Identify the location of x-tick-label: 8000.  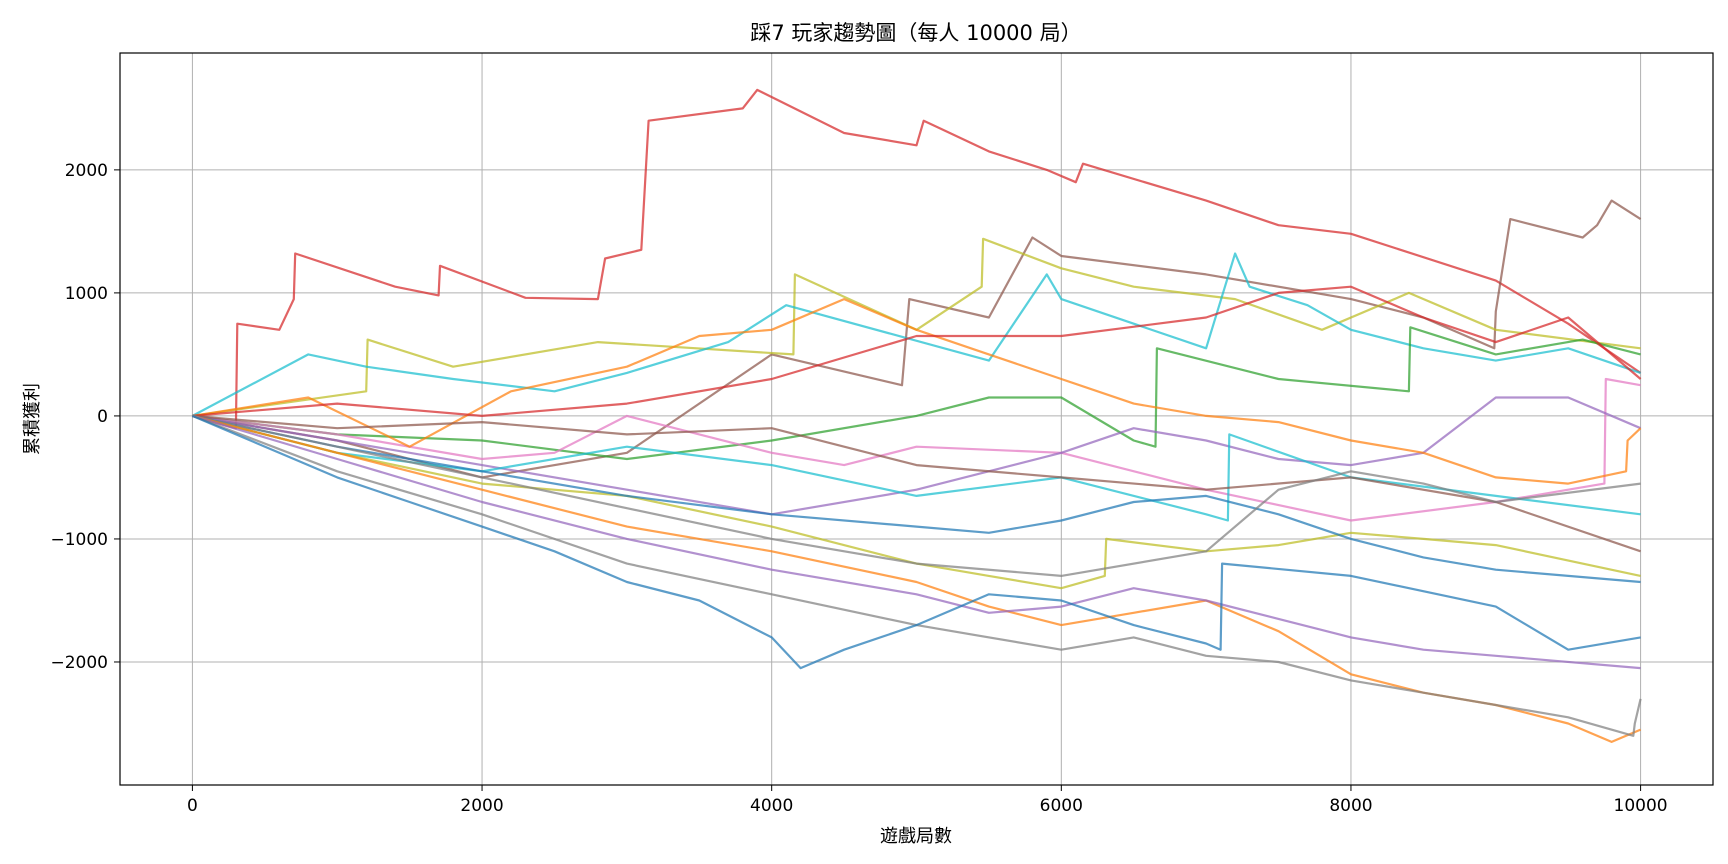
(1350, 806).